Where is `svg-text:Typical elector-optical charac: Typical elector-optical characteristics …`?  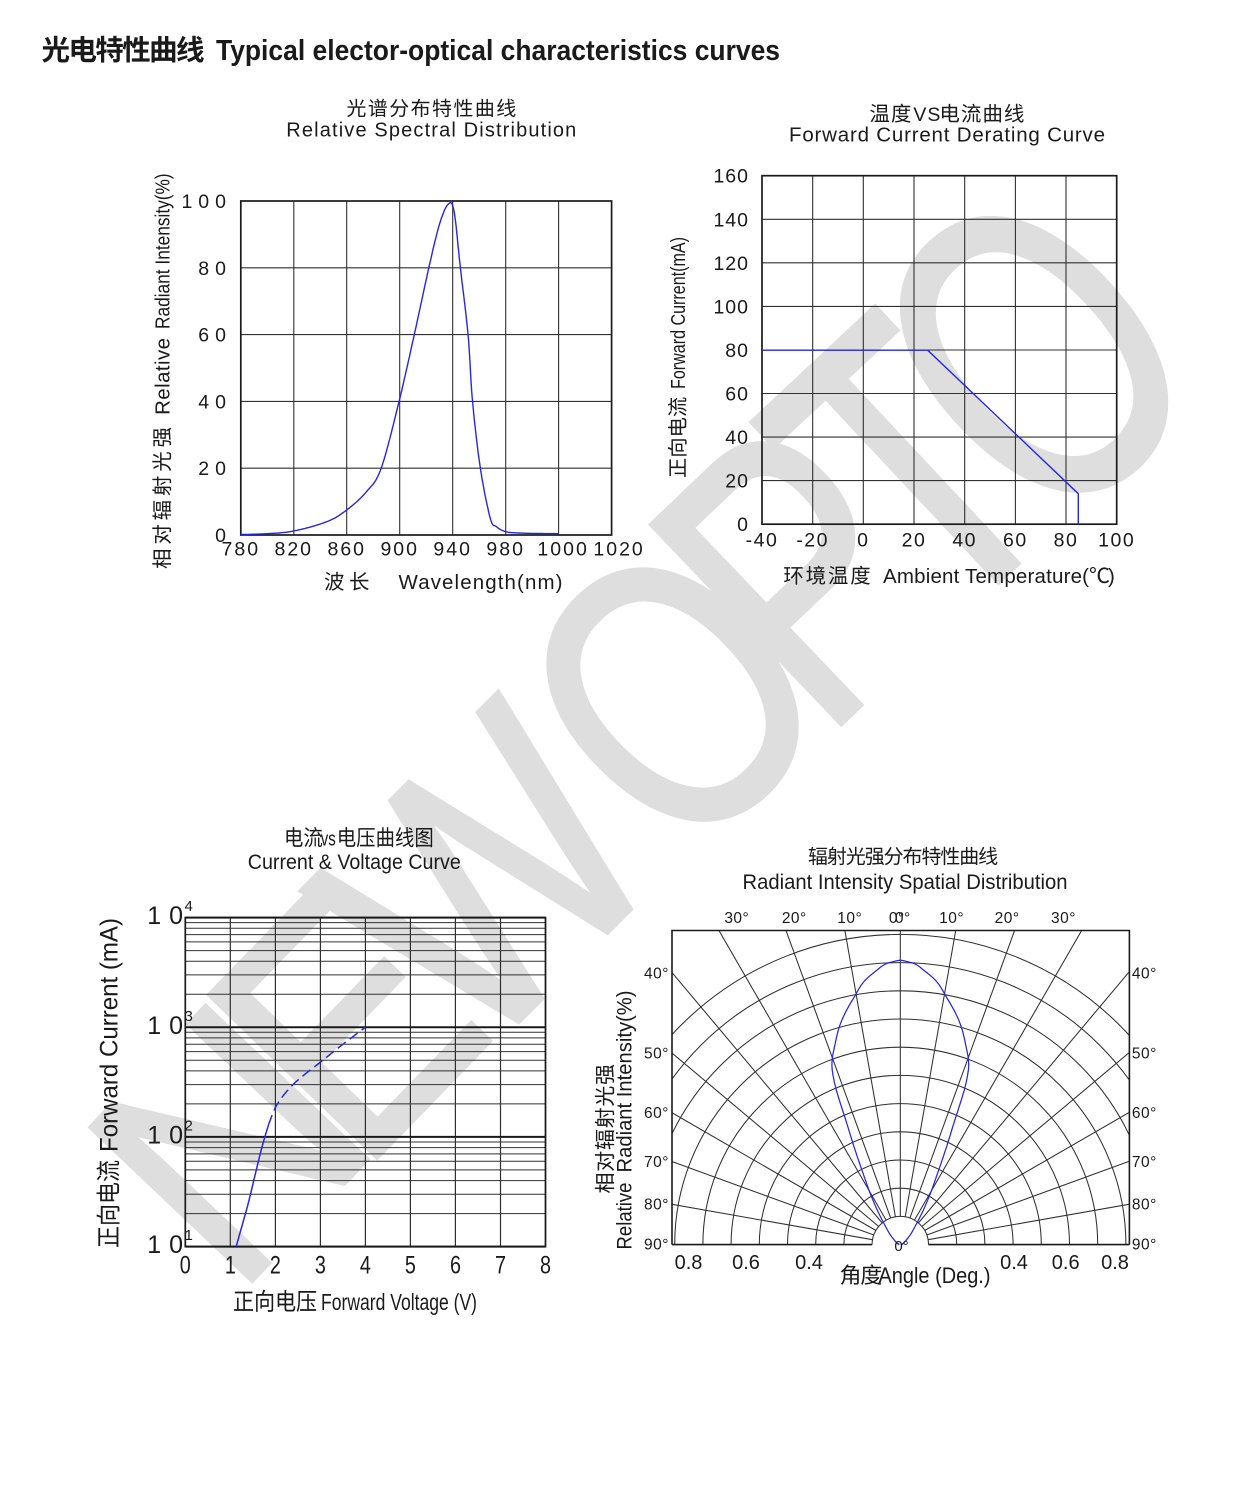
svg-text:Typical elector-optical charac: Typical elector-optical characteristics … is located at coordinates (498, 51).